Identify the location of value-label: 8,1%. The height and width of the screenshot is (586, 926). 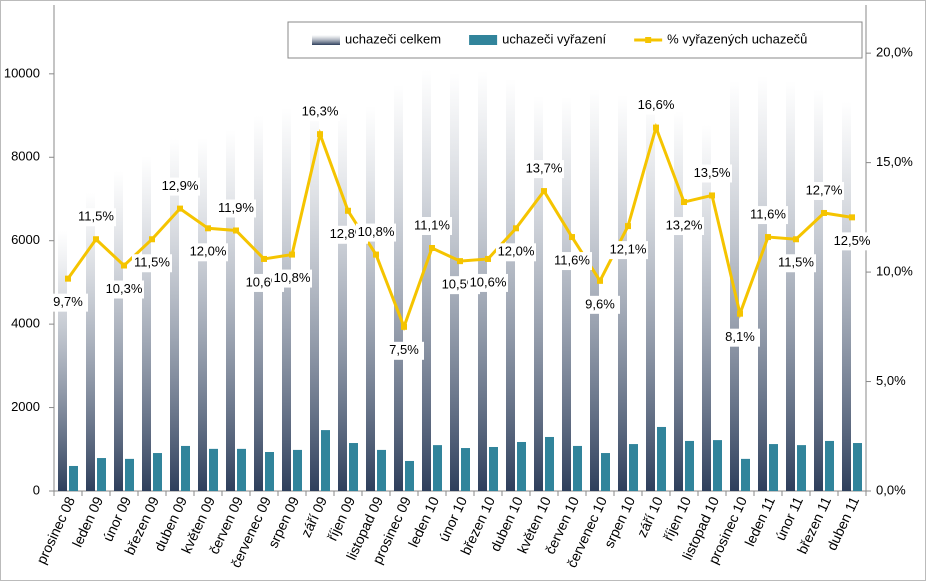
(740, 336).